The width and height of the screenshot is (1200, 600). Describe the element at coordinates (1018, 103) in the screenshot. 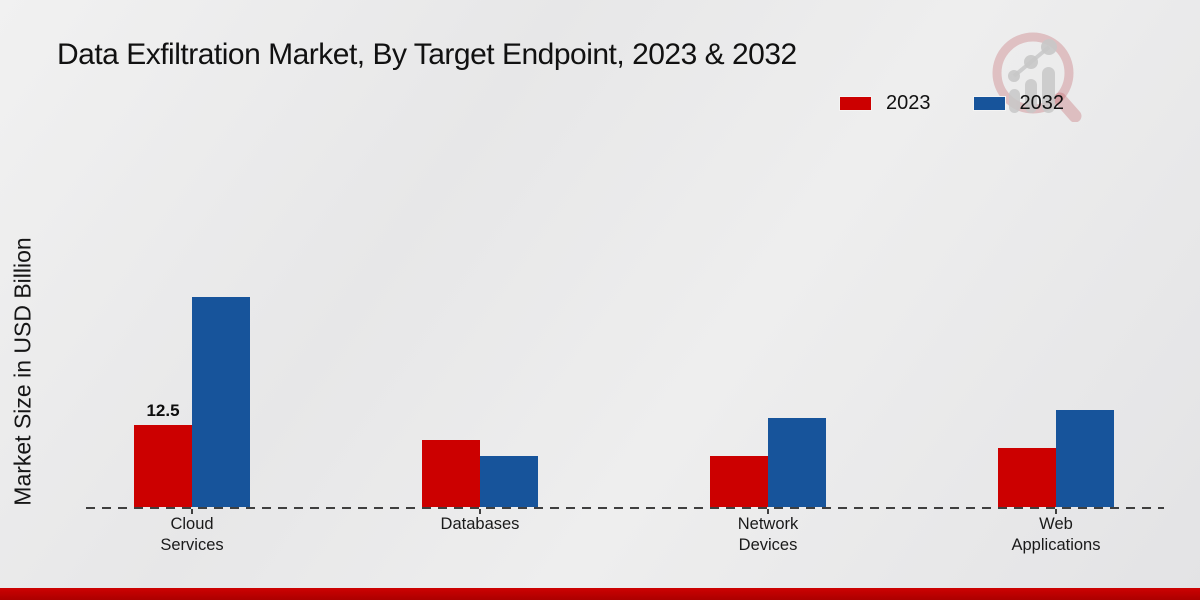

I see `legend-item-2032: 2032` at that location.